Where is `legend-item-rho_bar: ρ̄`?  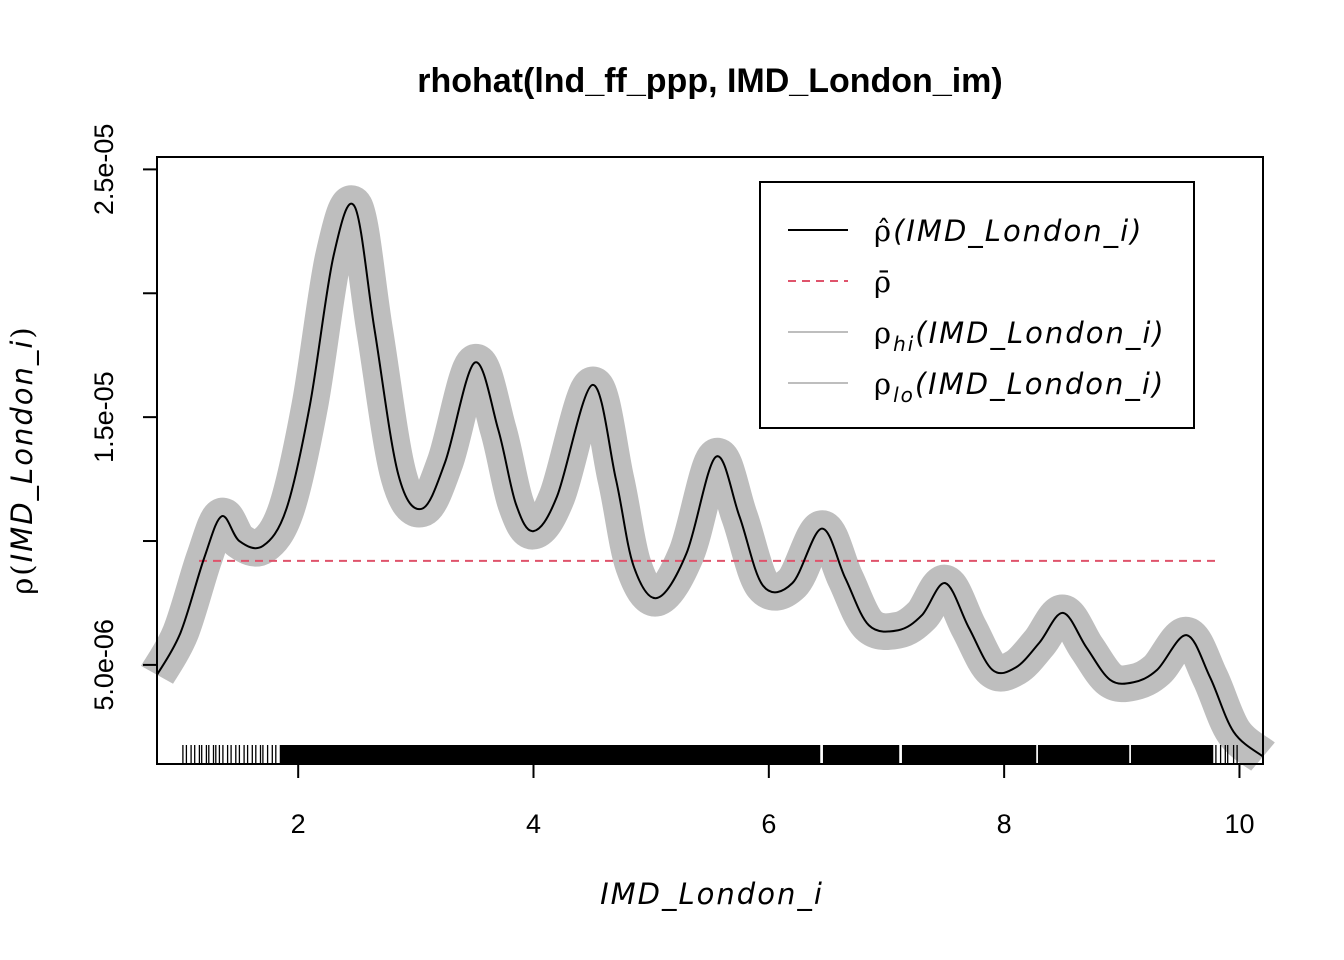
legend-item-rho_bar: ρ̄ is located at coordinates (840, 282).